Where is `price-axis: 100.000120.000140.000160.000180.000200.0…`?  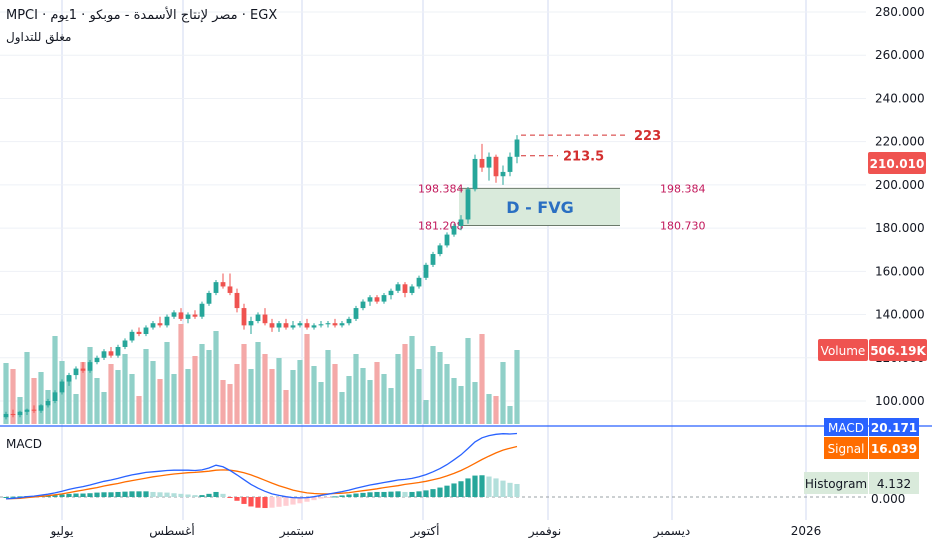 price-axis: 100.000120.000140.000160.000180.000200.0… is located at coordinates (900, 206).